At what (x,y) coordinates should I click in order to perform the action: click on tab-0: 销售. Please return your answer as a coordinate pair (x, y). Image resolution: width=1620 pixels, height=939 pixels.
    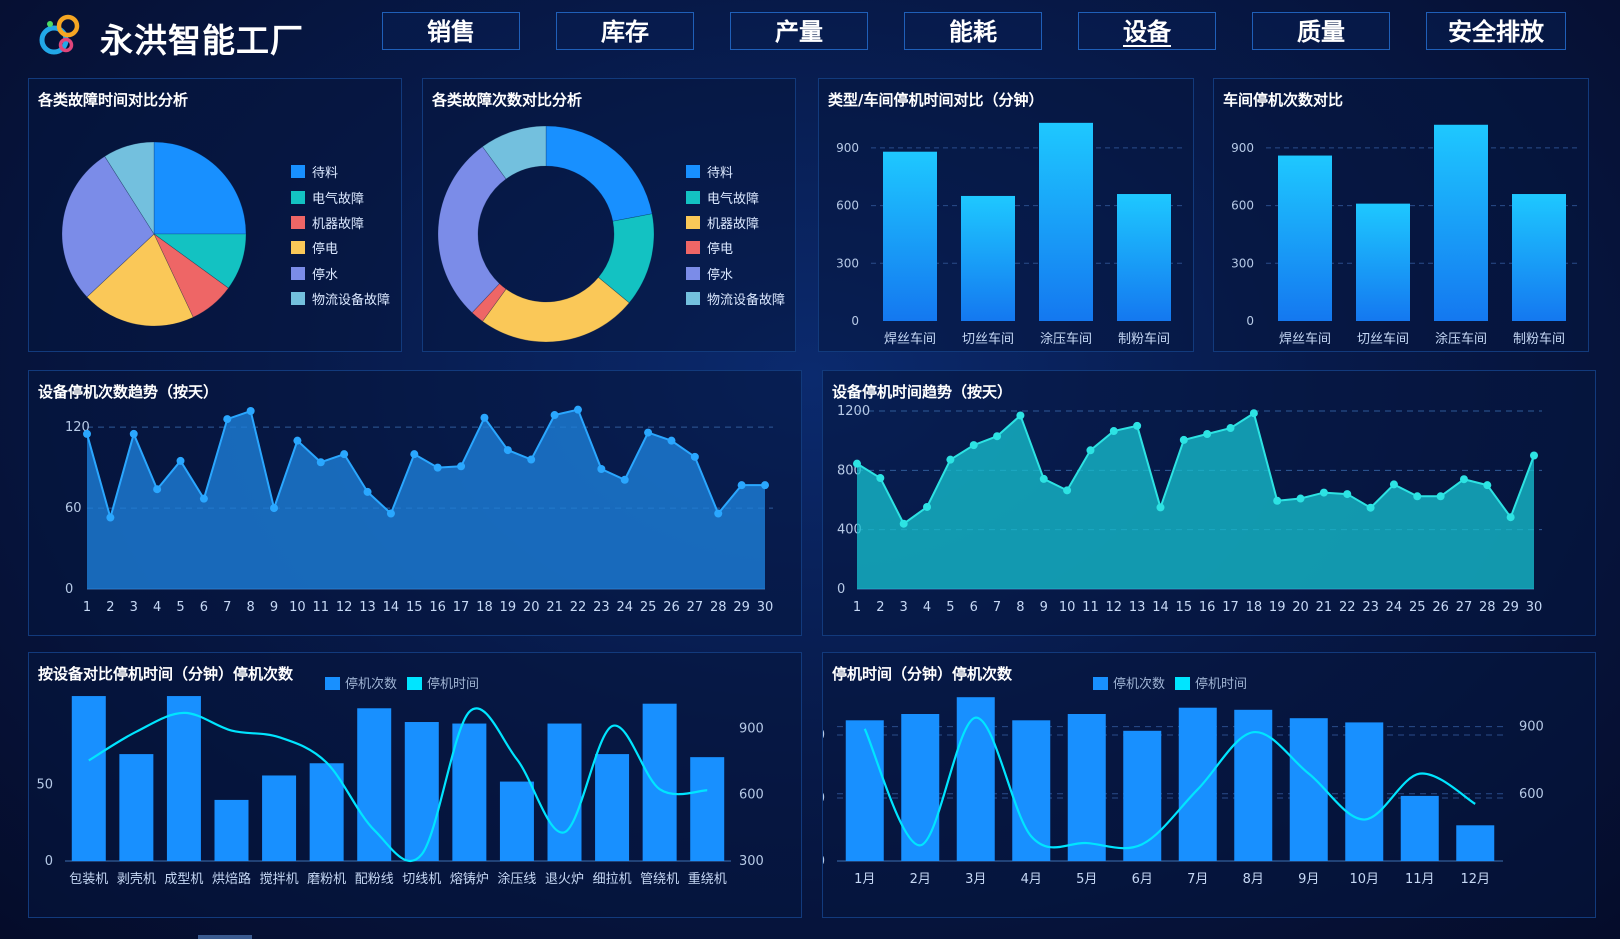
    Looking at the image, I should click on (451, 31).